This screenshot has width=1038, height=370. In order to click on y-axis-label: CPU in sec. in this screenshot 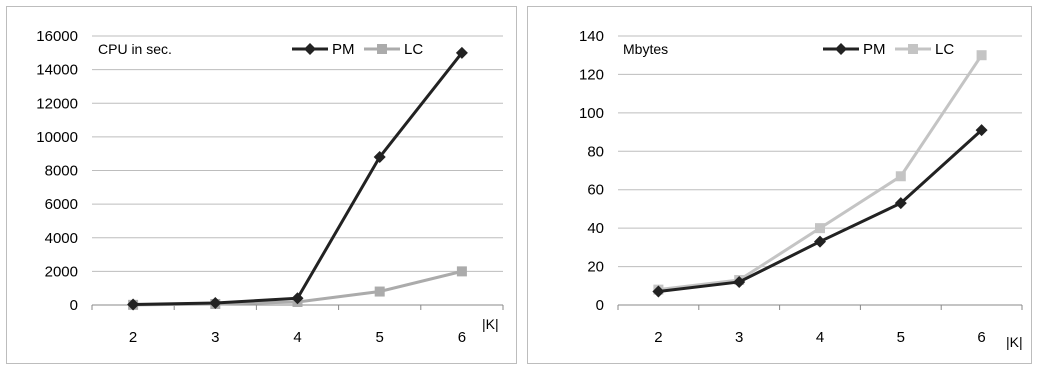, I will do `click(135, 49)`.